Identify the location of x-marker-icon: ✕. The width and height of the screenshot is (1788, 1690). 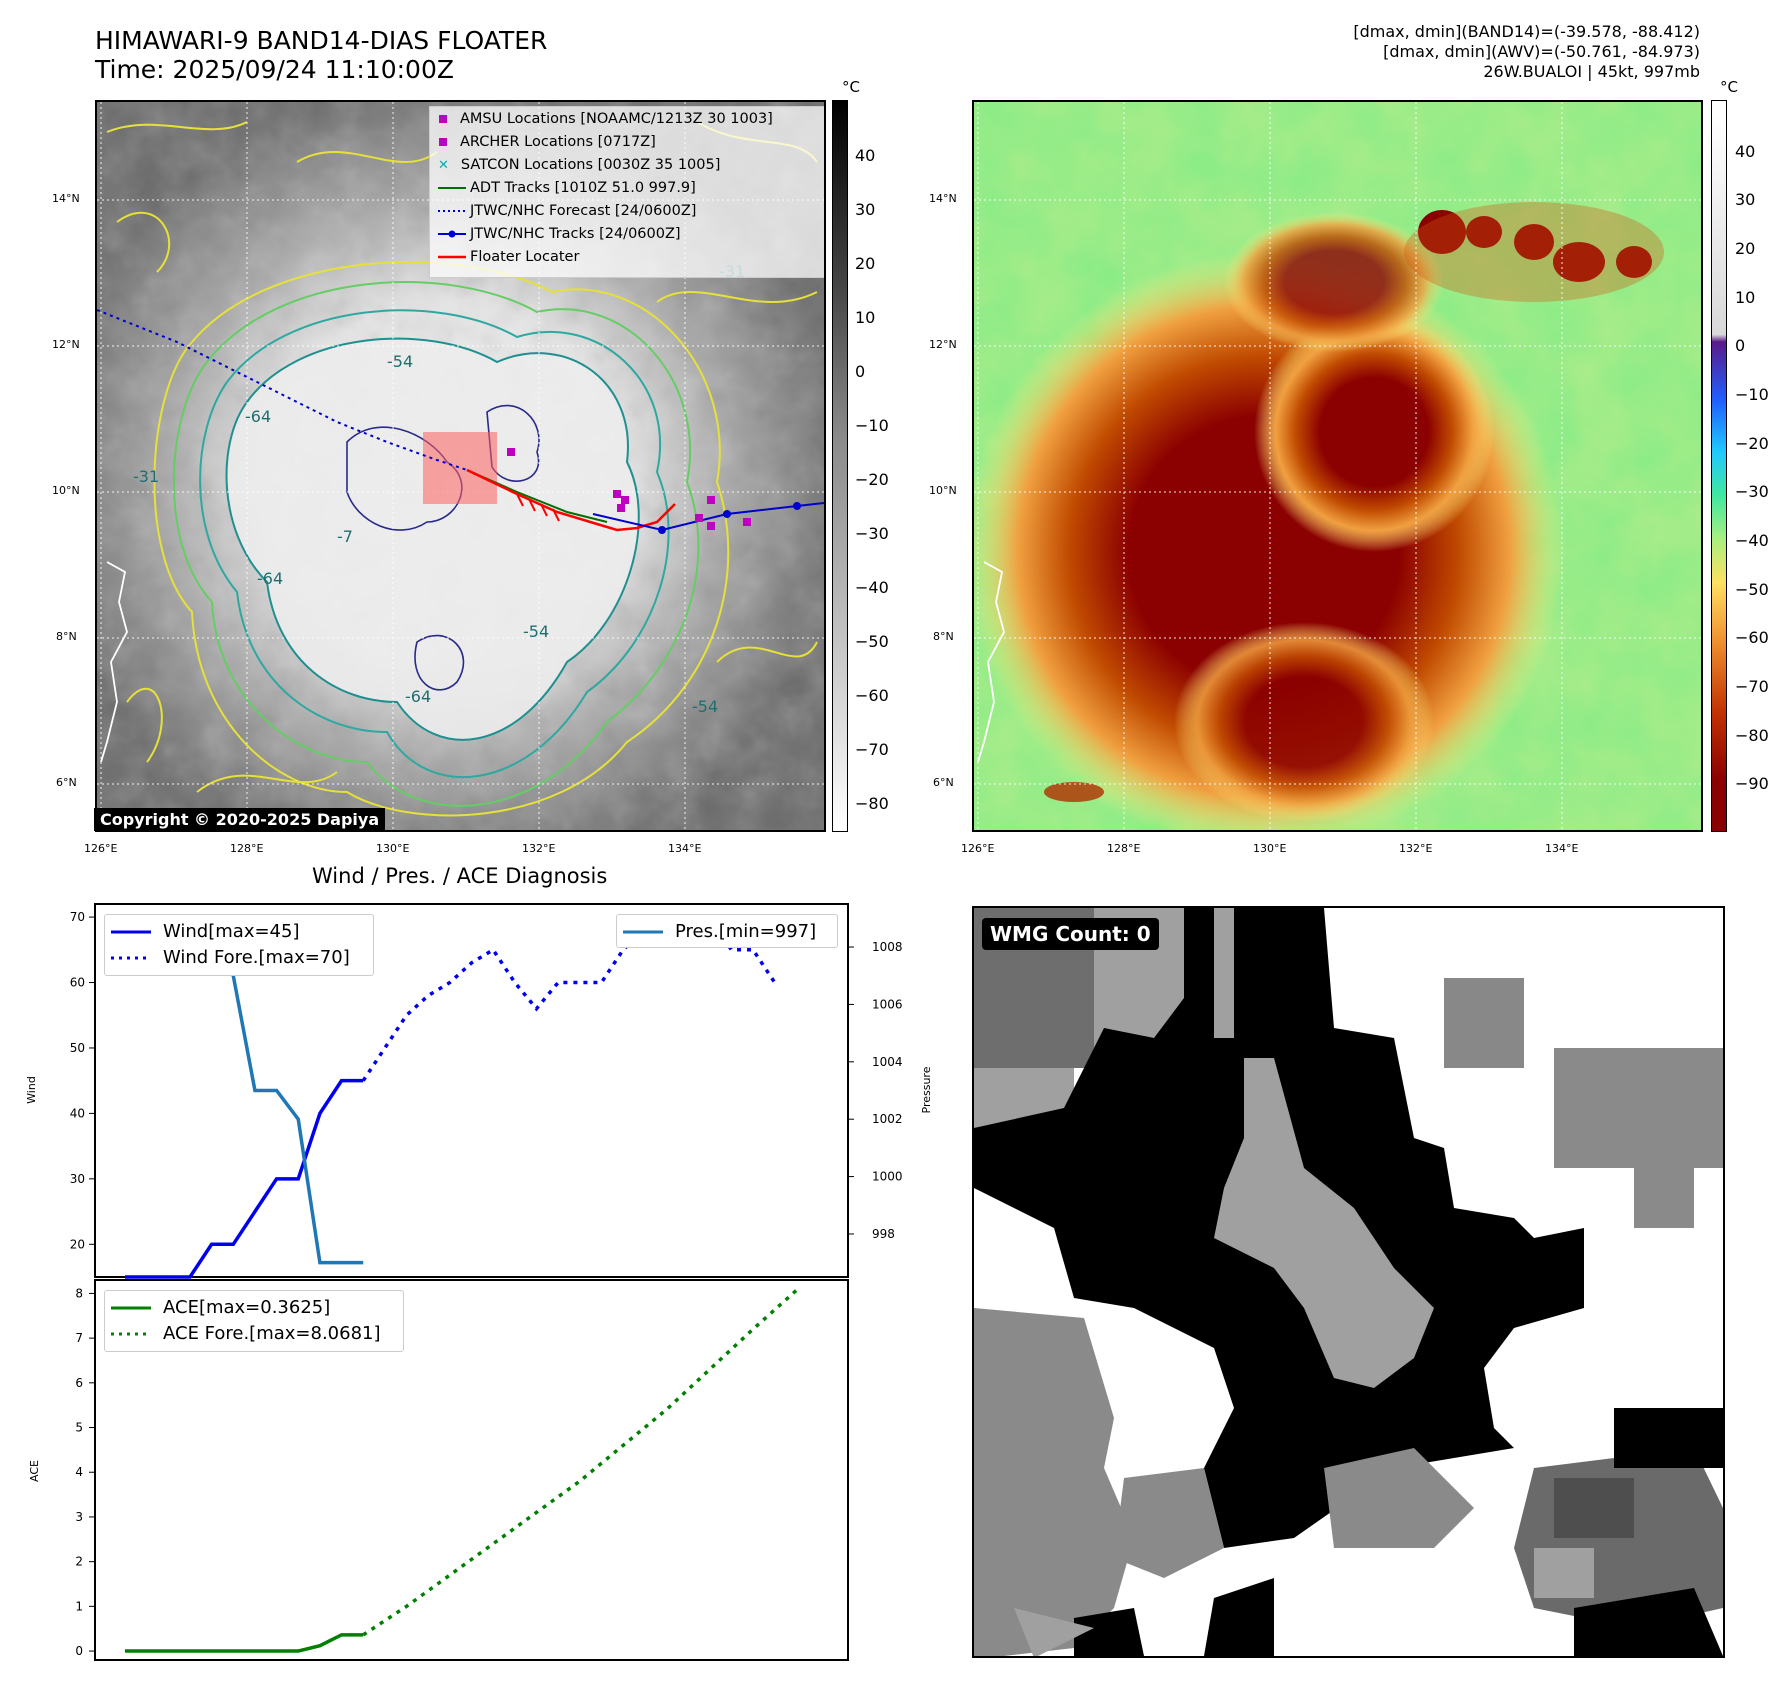
(443, 165).